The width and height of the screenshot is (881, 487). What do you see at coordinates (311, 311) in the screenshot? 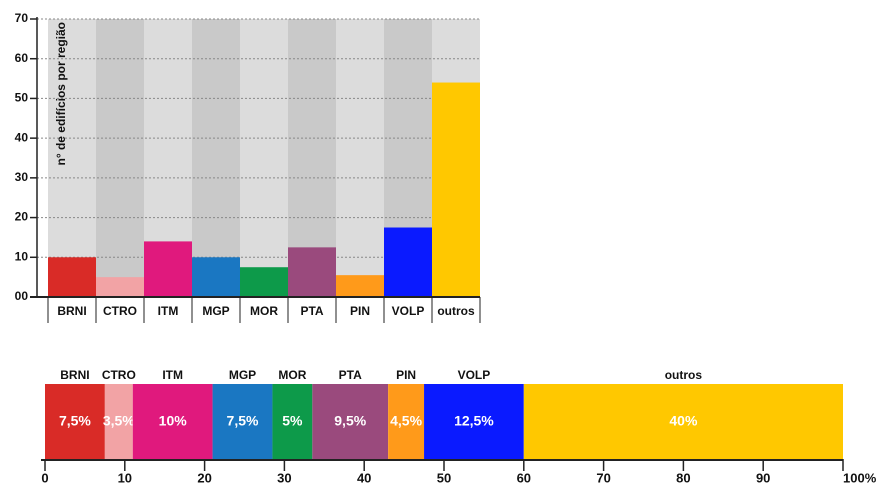
I see `x-tick-label: PTA` at bounding box center [311, 311].